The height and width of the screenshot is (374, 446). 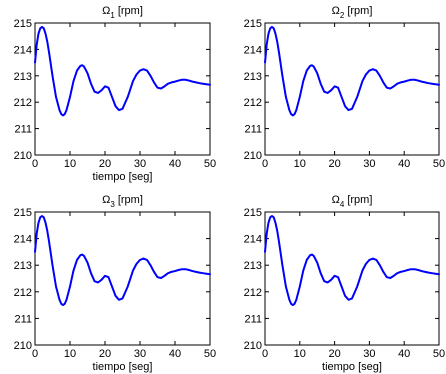 I want to click on subplot-title: Ω2 [rpm], so click(x=352, y=12).